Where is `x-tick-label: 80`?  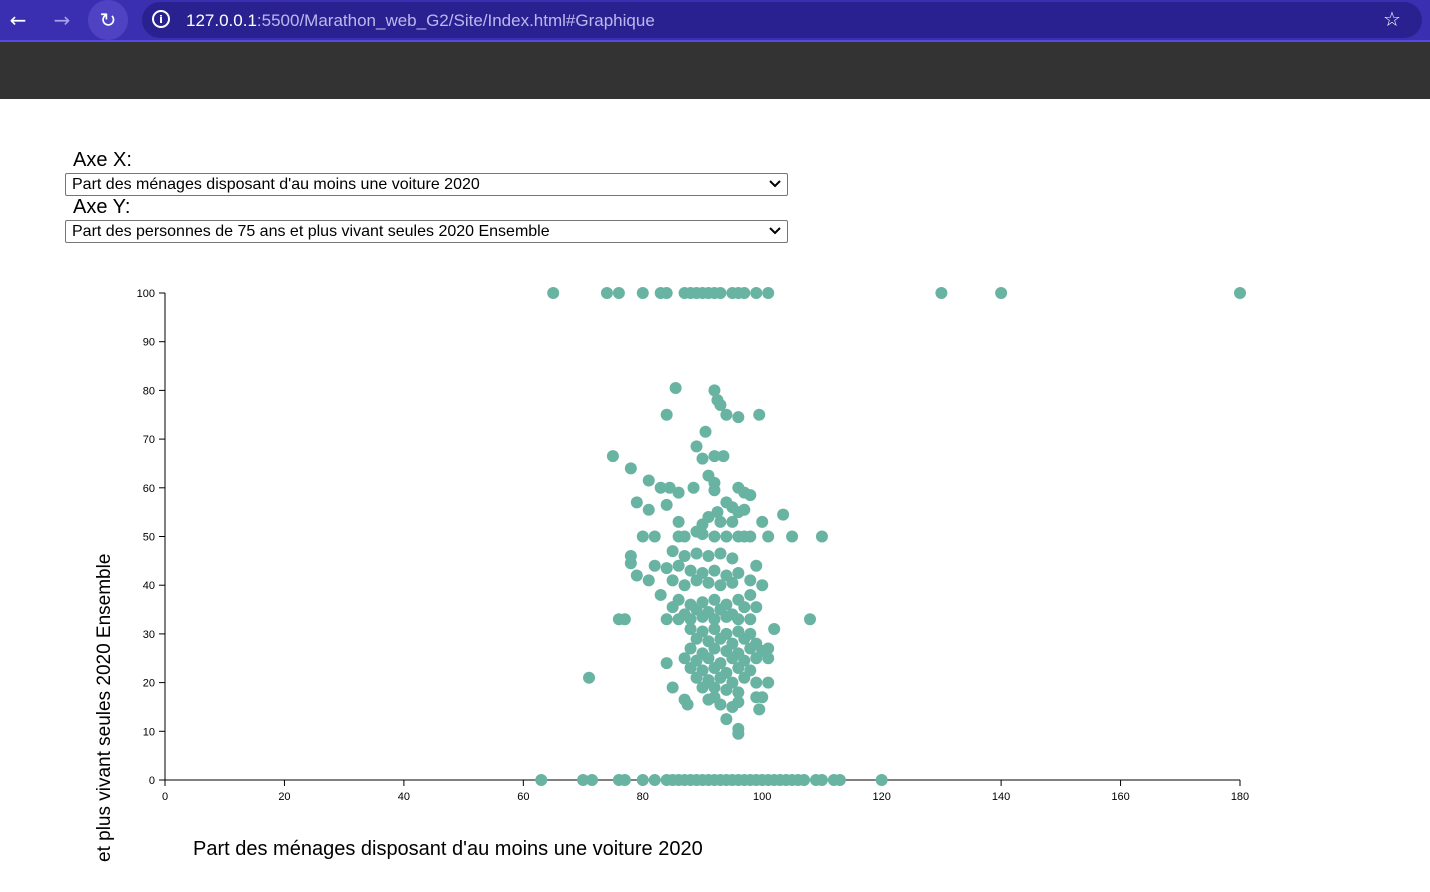 x-tick-label: 80 is located at coordinates (643, 797).